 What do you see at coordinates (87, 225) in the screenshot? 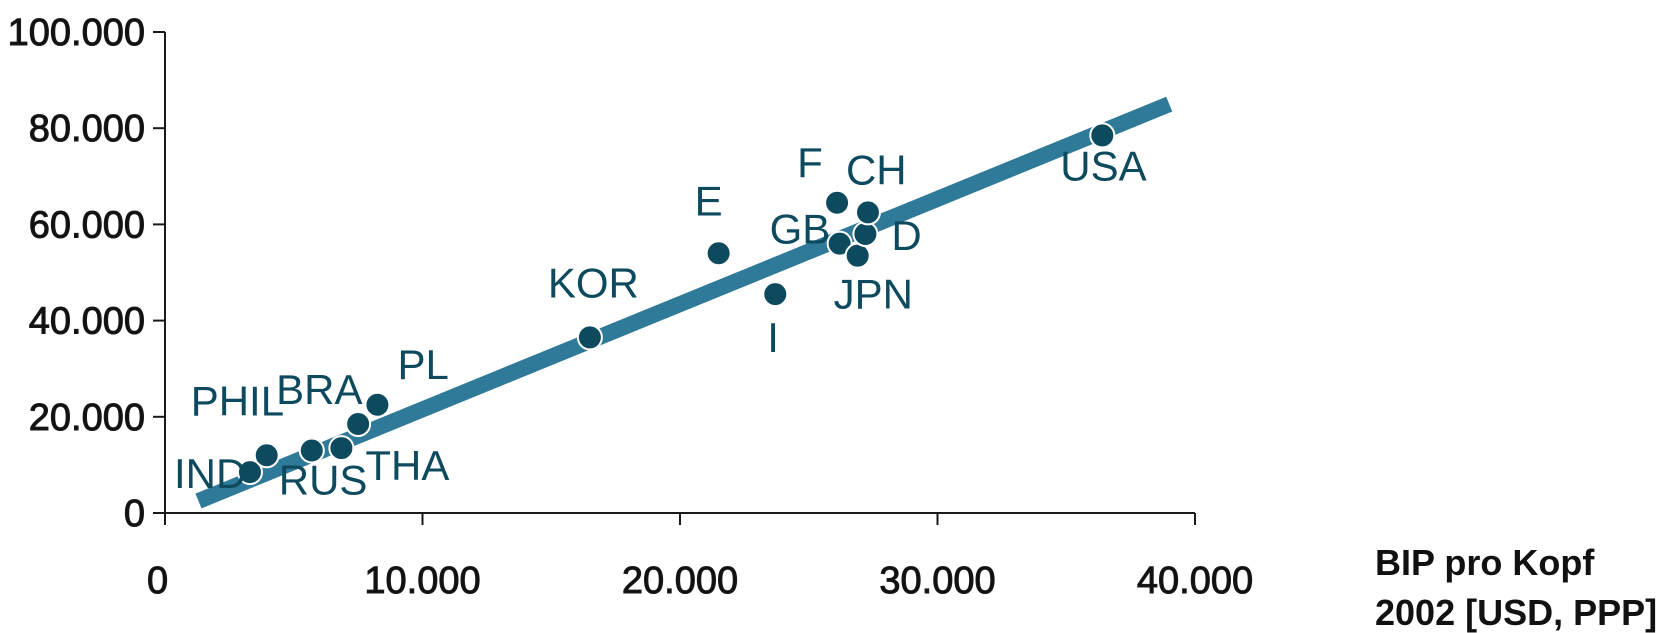
I see `y-tick-label: 60.000` at bounding box center [87, 225].